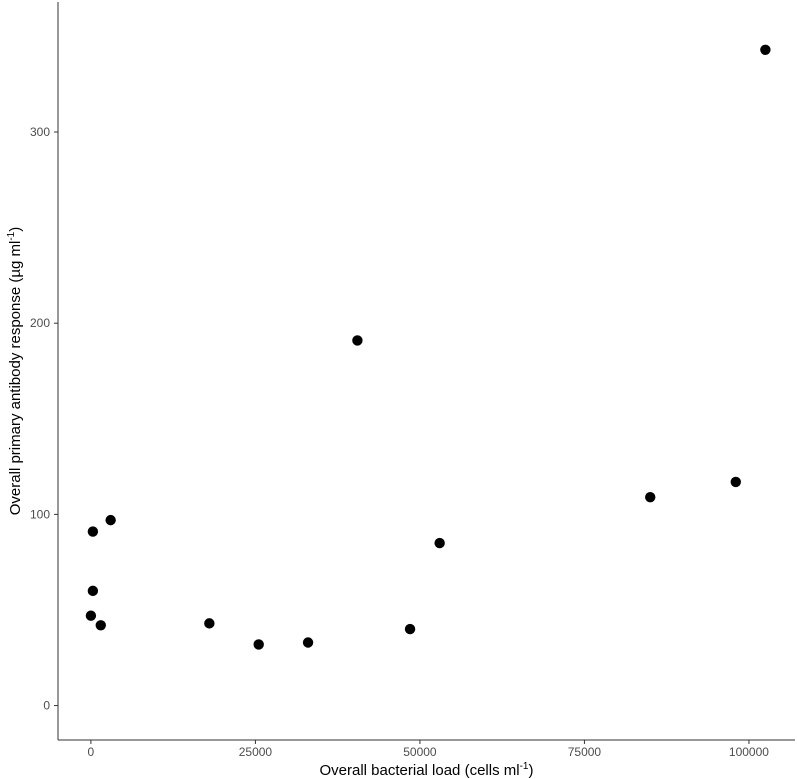 The height and width of the screenshot is (779, 797). I want to click on y-axis-ticks: 0 100 200 300, so click(44, 419).